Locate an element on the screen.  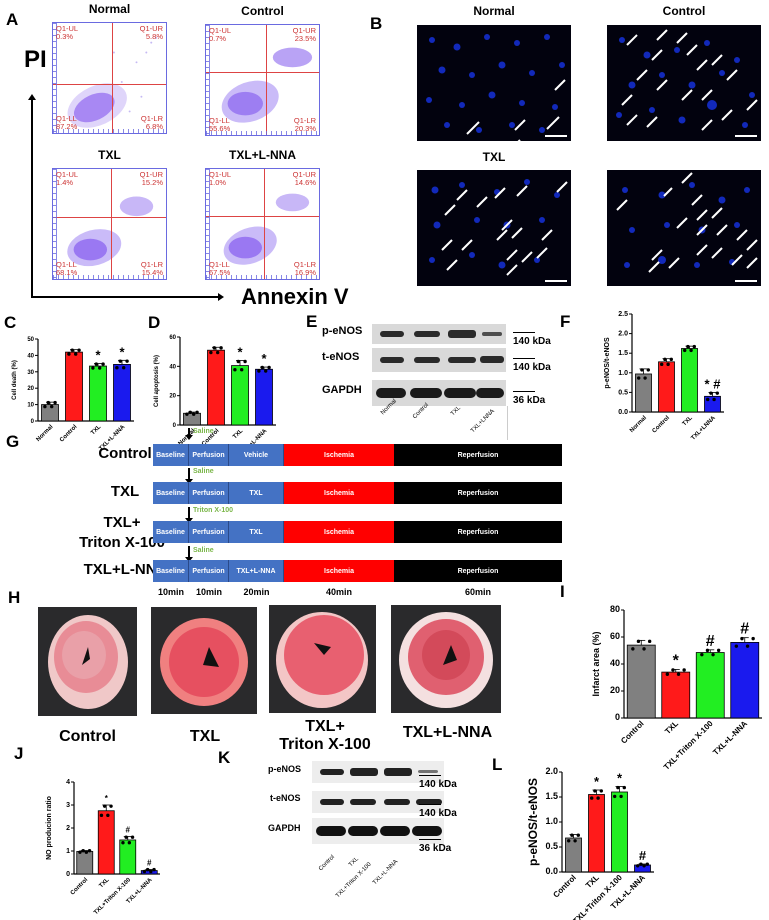
lane-label: TXL+LNNA is located at coordinates (483, 421).